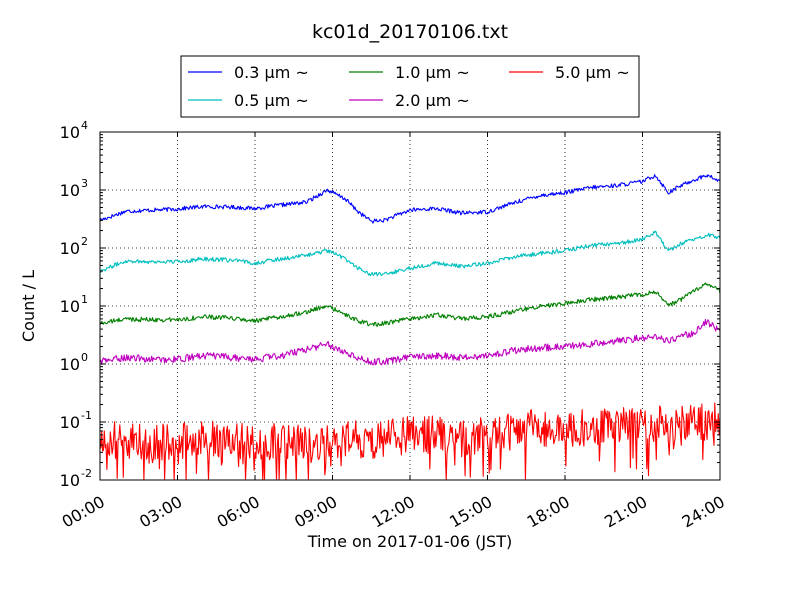 The width and height of the screenshot is (800, 600). What do you see at coordinates (83, 512) in the screenshot?
I see `x-tick-label: 00:00` at bounding box center [83, 512].